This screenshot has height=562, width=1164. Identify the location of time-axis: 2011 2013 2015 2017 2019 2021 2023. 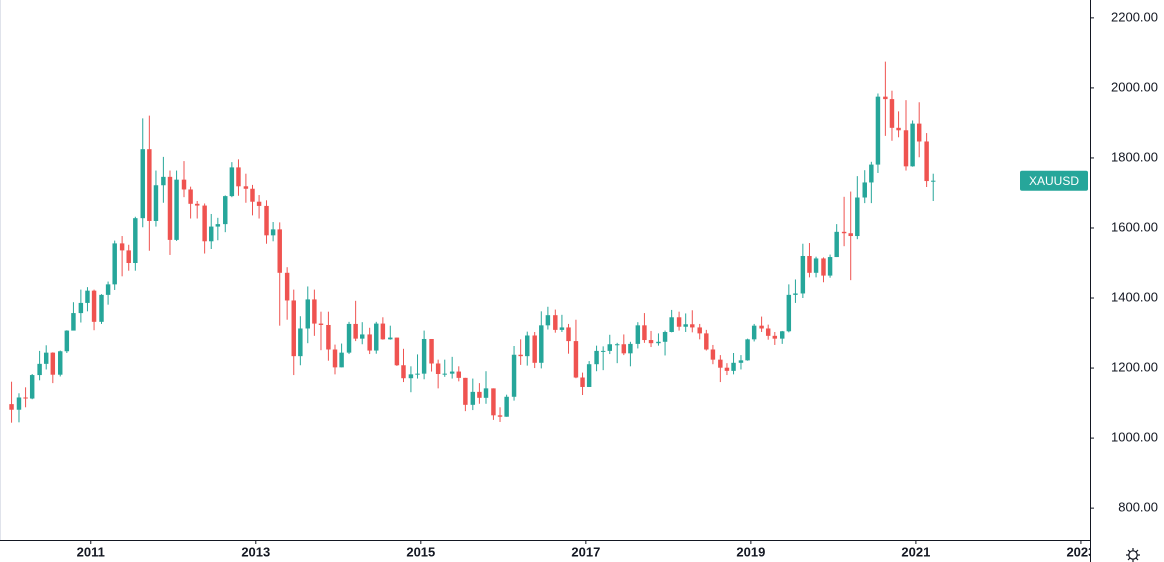
(586, 549).